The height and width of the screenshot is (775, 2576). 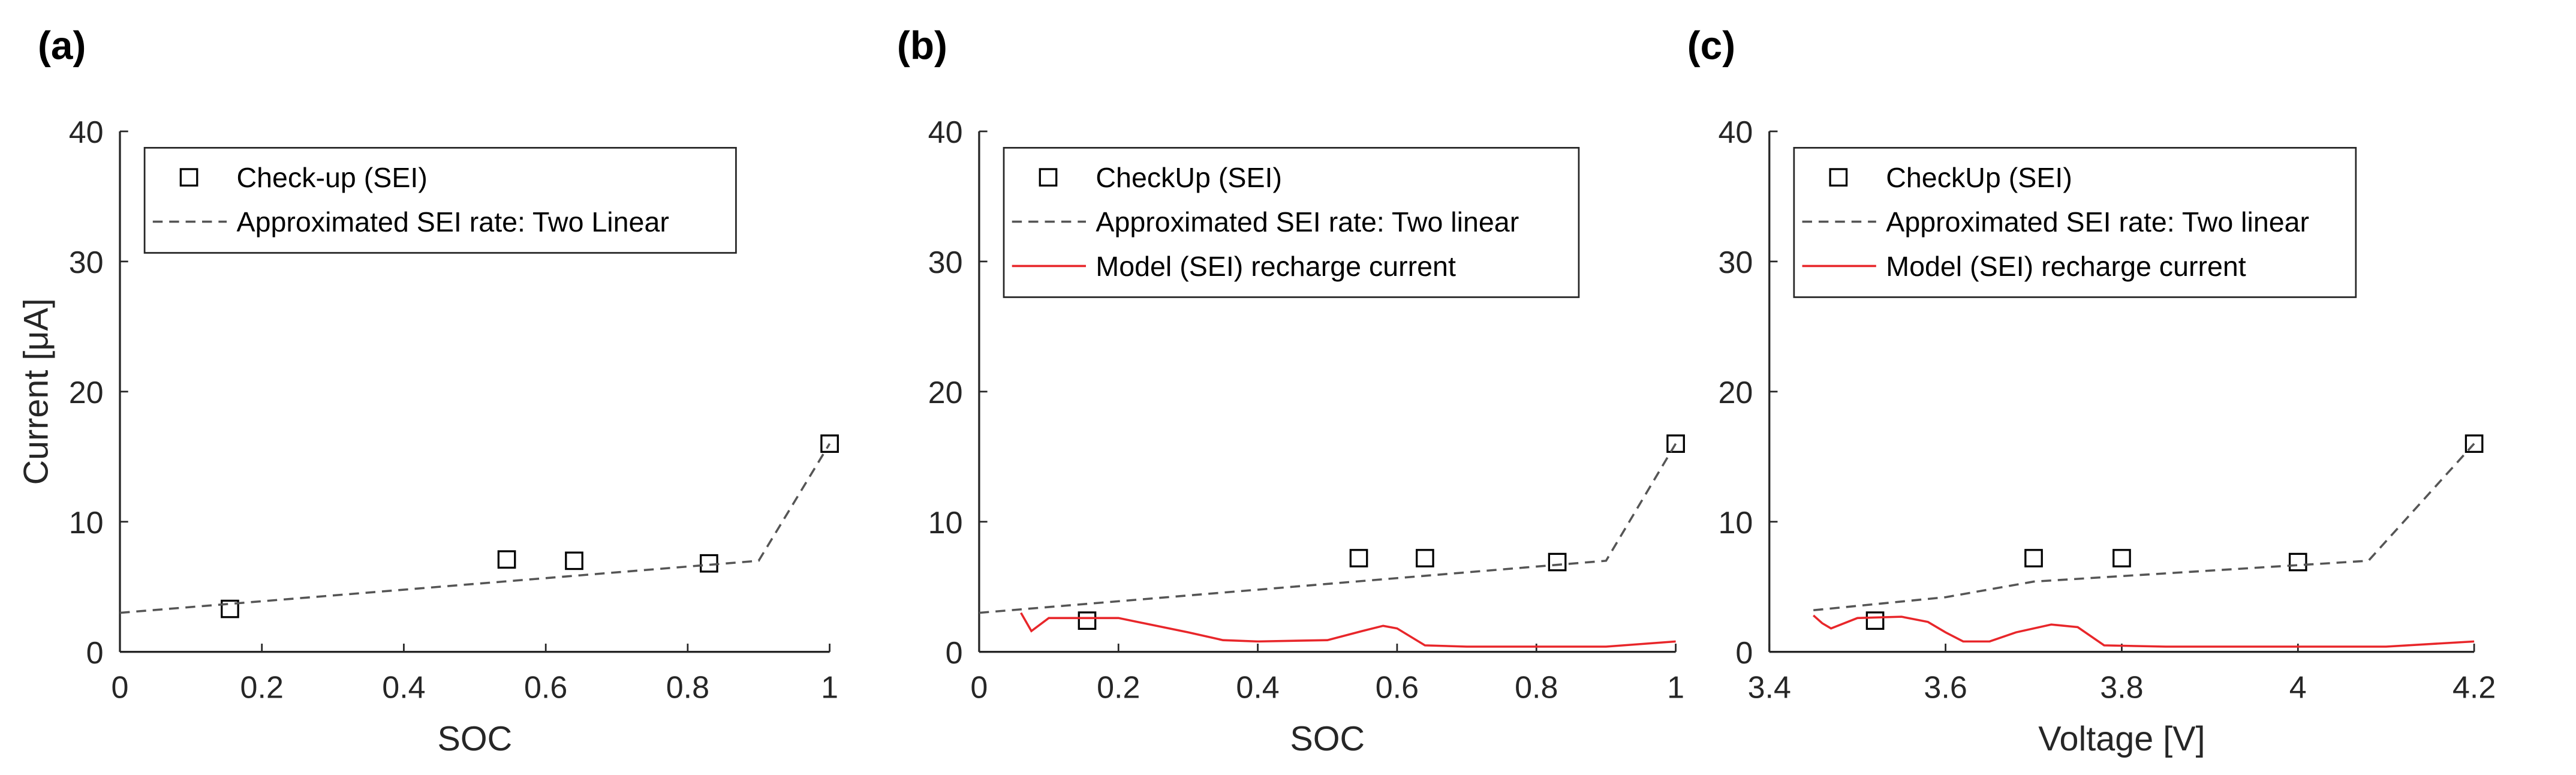 What do you see at coordinates (62, 46) in the screenshot?
I see `panel-label: (a)` at bounding box center [62, 46].